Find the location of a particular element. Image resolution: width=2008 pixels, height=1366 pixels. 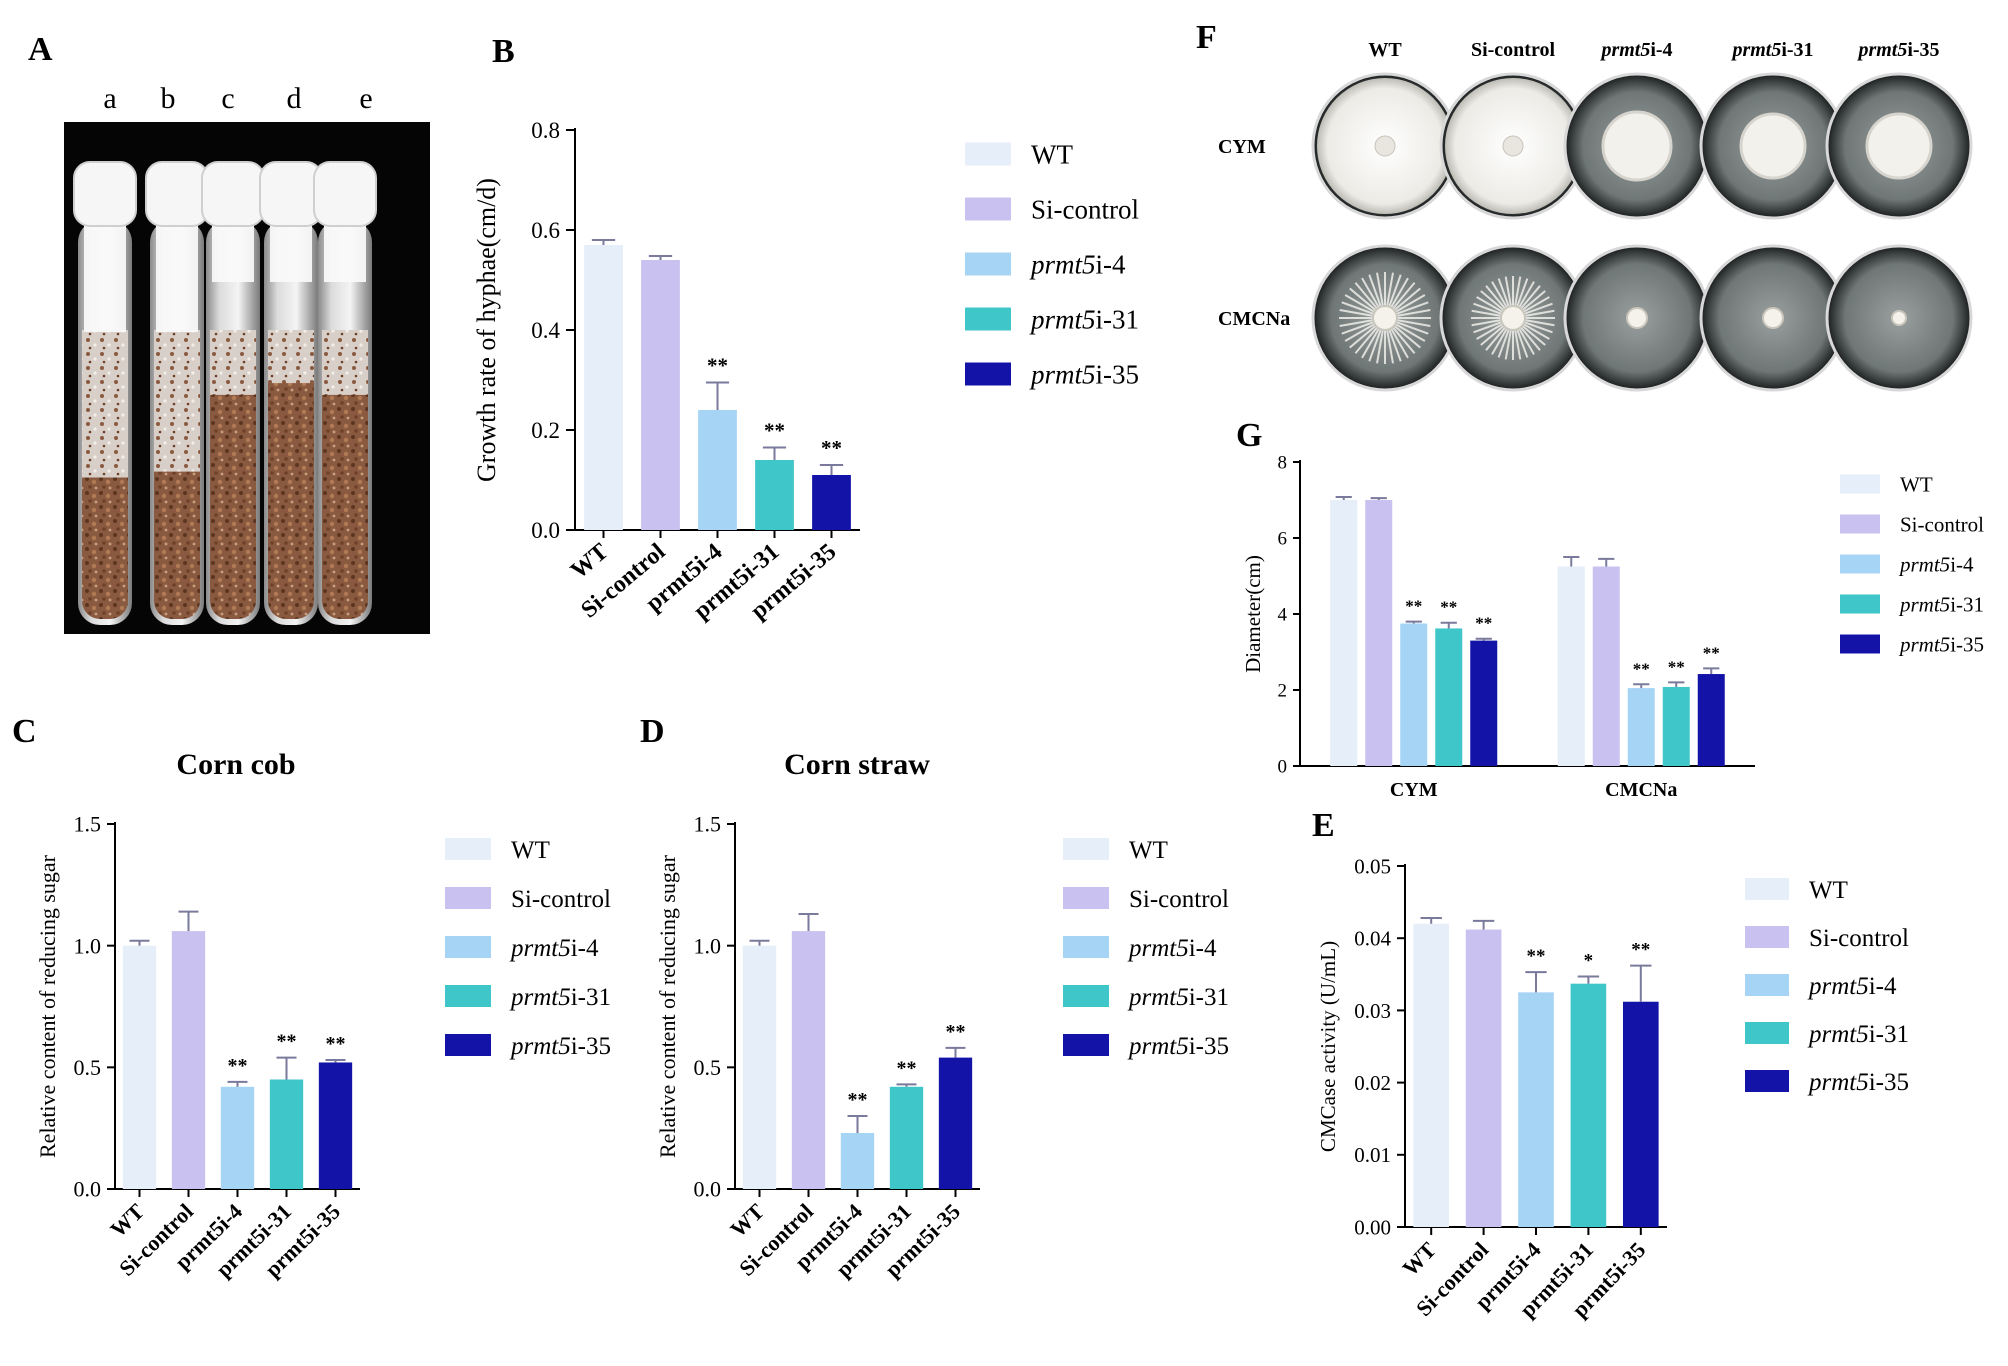

y-axis-label: CMCase activity (U/mL) is located at coordinates (1328, 1046).